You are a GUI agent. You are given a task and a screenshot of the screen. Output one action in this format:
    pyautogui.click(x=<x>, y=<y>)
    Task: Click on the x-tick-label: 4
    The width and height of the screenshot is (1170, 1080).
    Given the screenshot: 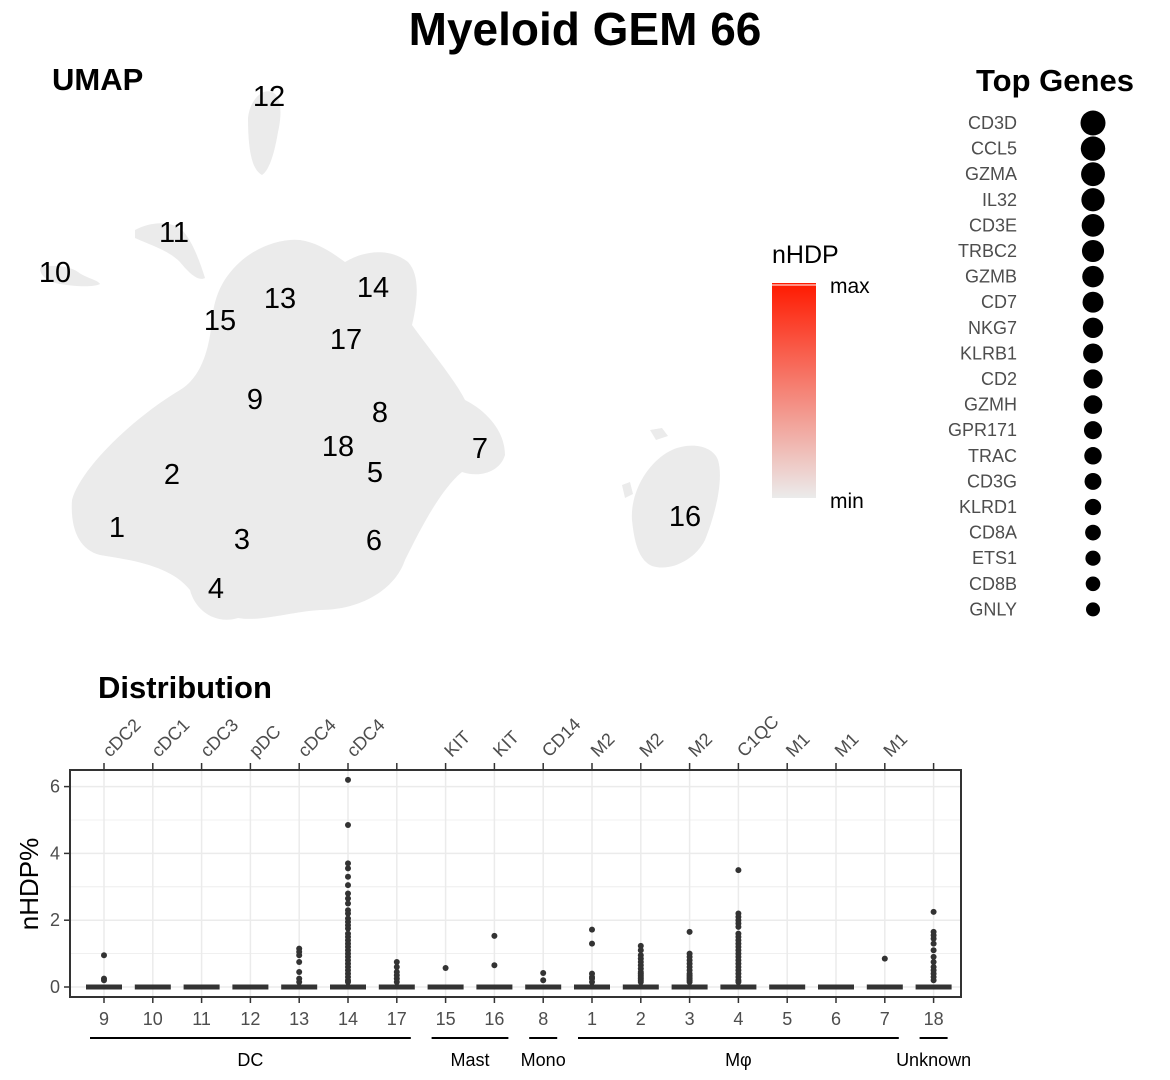 What is the action you would take?
    pyautogui.click(x=738, y=1019)
    